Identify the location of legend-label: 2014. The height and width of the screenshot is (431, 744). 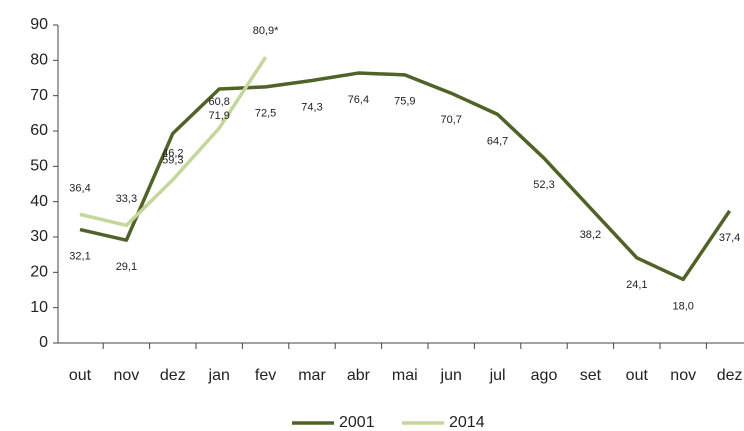
(467, 422).